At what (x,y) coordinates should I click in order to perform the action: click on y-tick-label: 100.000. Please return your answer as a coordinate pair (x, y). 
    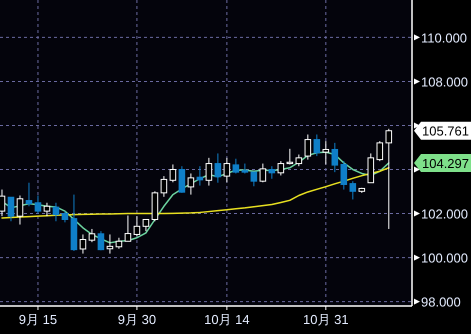
    Looking at the image, I should click on (444, 258).